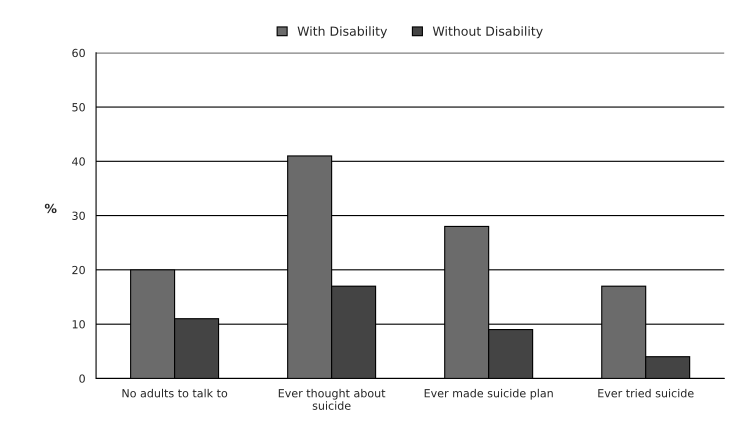  I want to click on y-axis-title: %, so click(50, 209).